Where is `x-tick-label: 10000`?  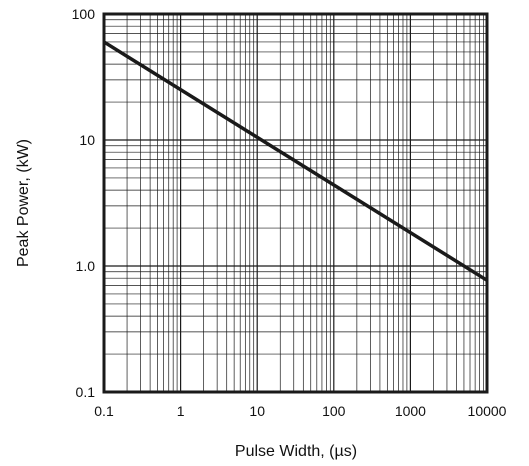
x-tick-label: 10000 is located at coordinates (487, 411).